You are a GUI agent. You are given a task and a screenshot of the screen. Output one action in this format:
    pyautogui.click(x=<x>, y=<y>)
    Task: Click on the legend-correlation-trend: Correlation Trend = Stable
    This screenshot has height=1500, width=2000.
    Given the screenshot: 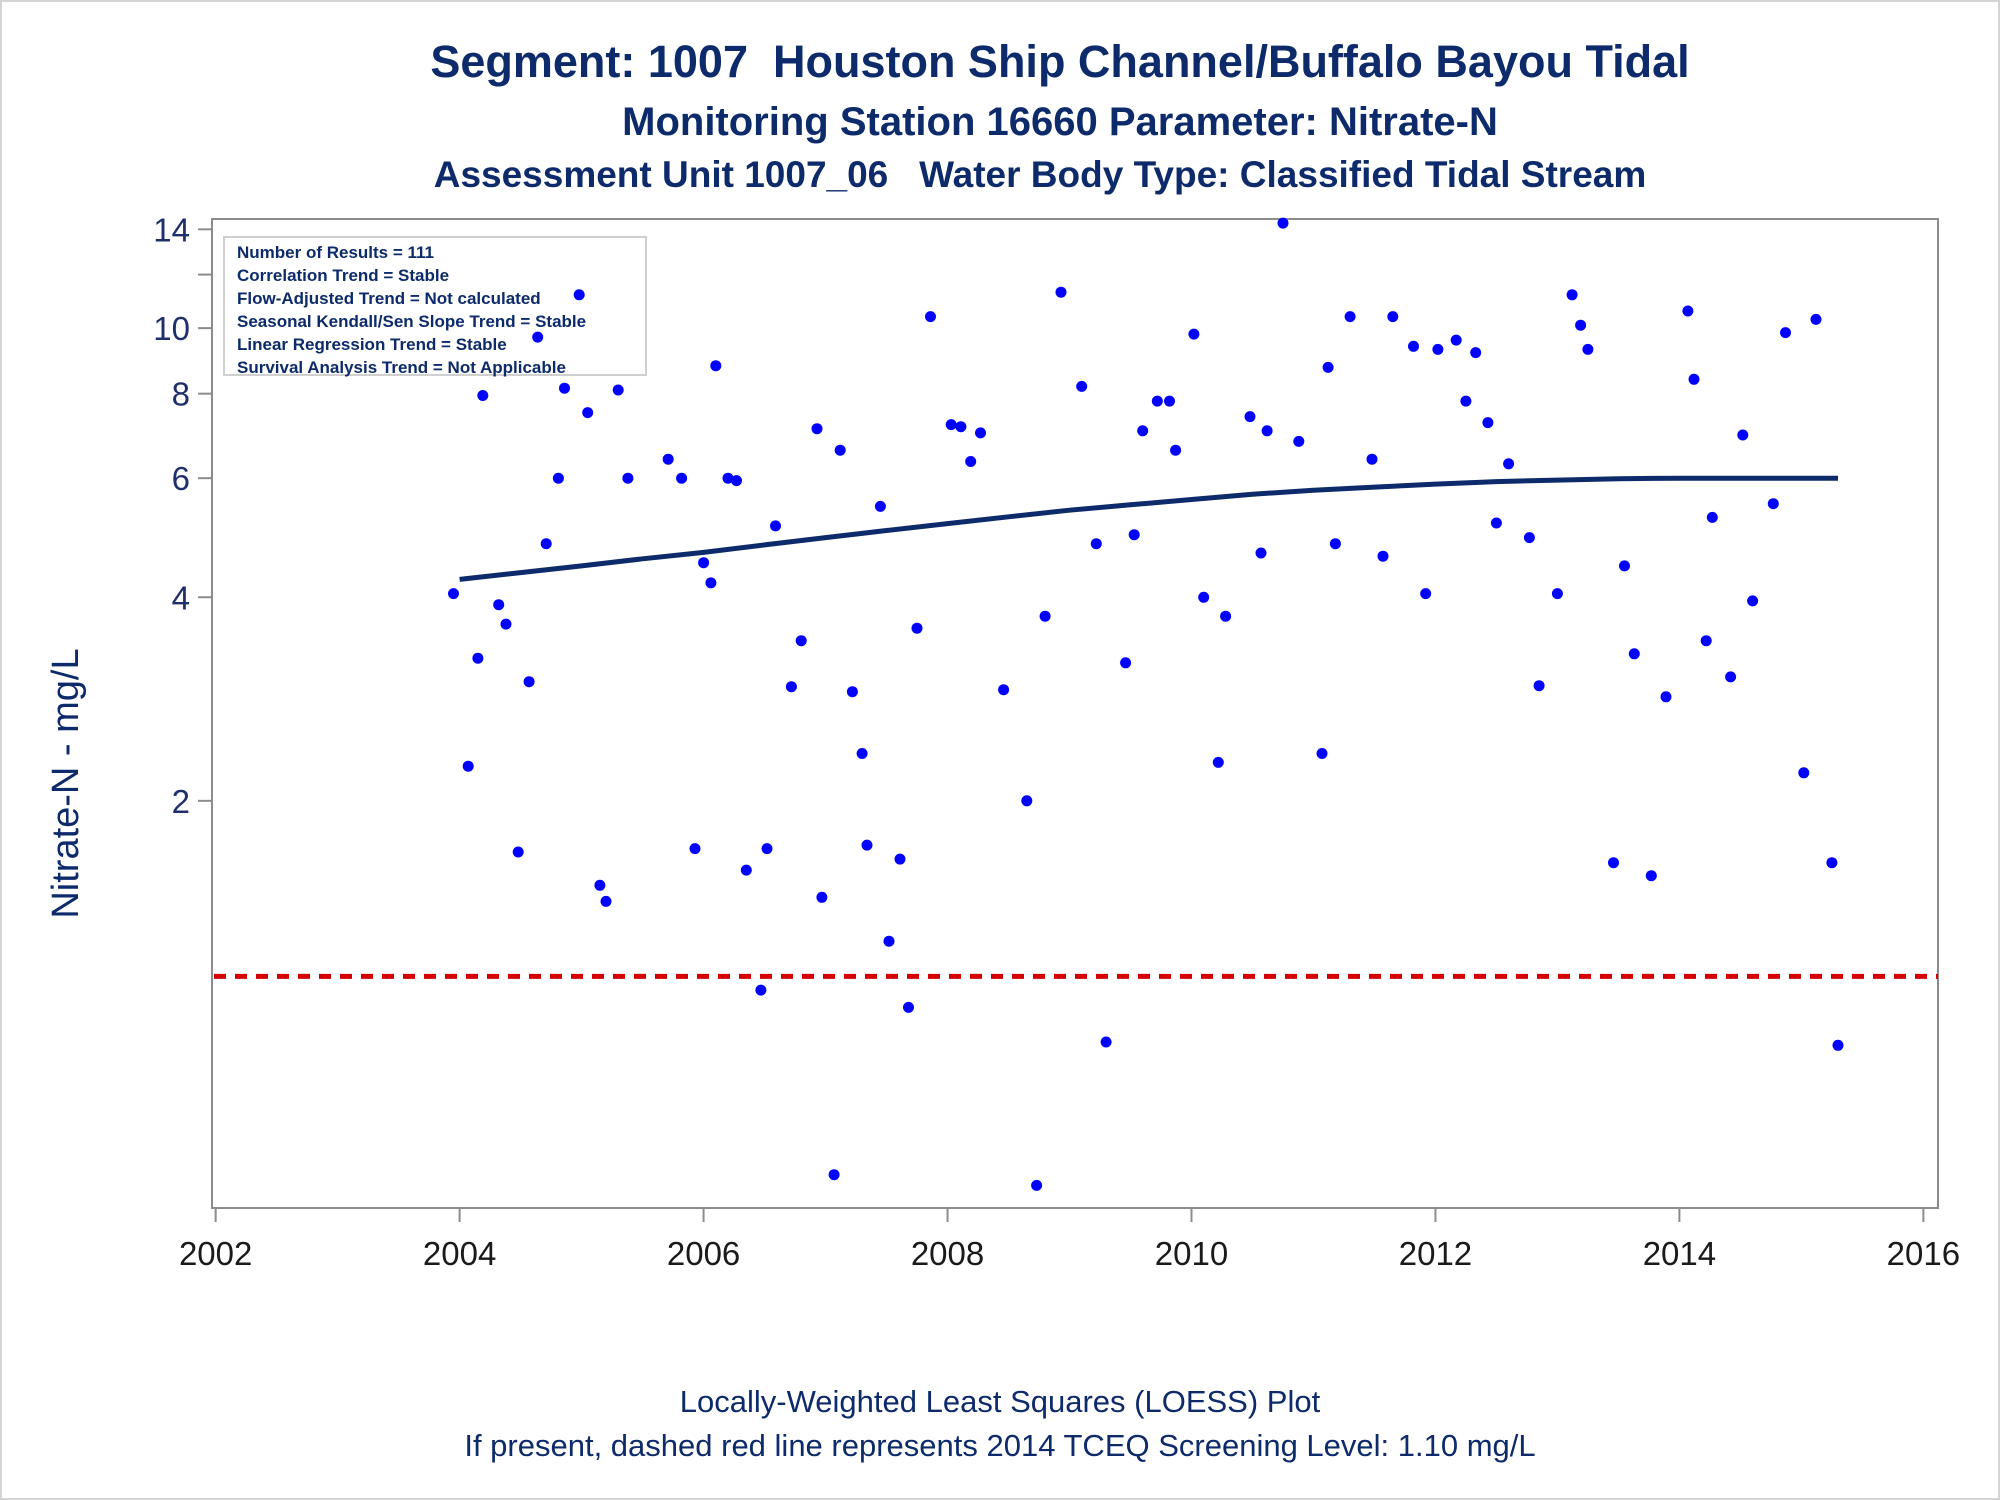 What is the action you would take?
    pyautogui.click(x=343, y=275)
    